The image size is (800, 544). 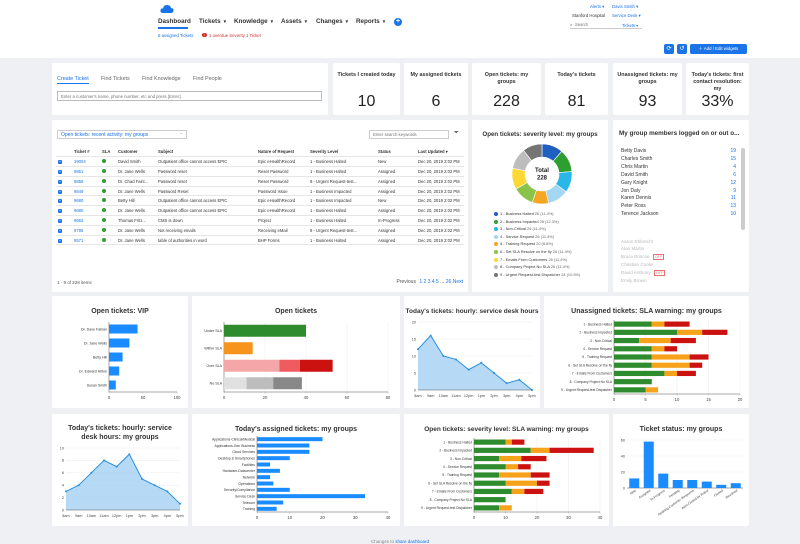 I want to click on tab-find-people: Find People, so click(x=207, y=79).